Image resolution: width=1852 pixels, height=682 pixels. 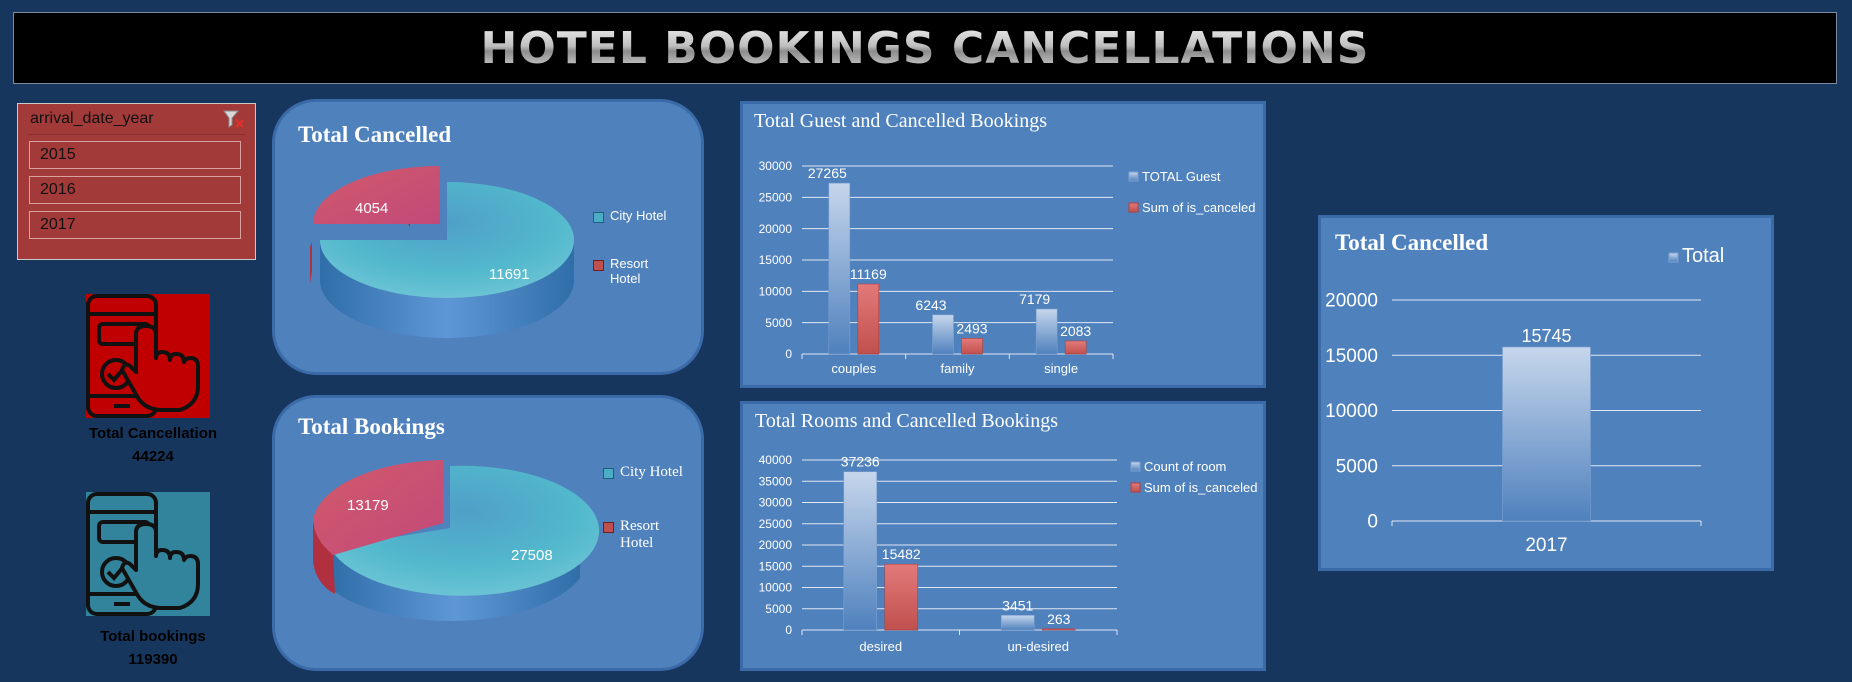 What do you see at coordinates (234, 119) in the screenshot?
I see `clear-filter-icon` at bounding box center [234, 119].